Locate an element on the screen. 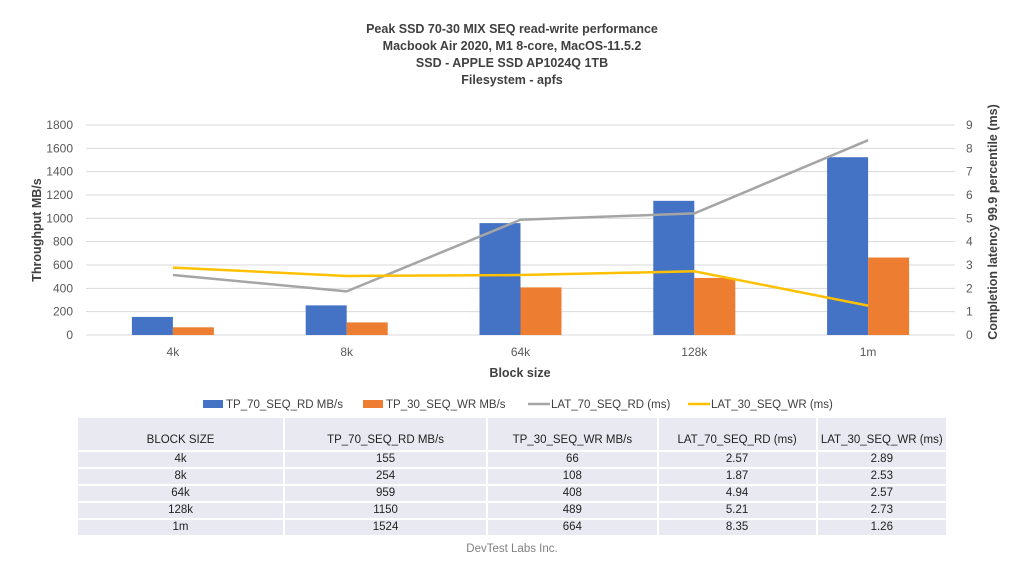  table-cell: 66 is located at coordinates (573, 460).